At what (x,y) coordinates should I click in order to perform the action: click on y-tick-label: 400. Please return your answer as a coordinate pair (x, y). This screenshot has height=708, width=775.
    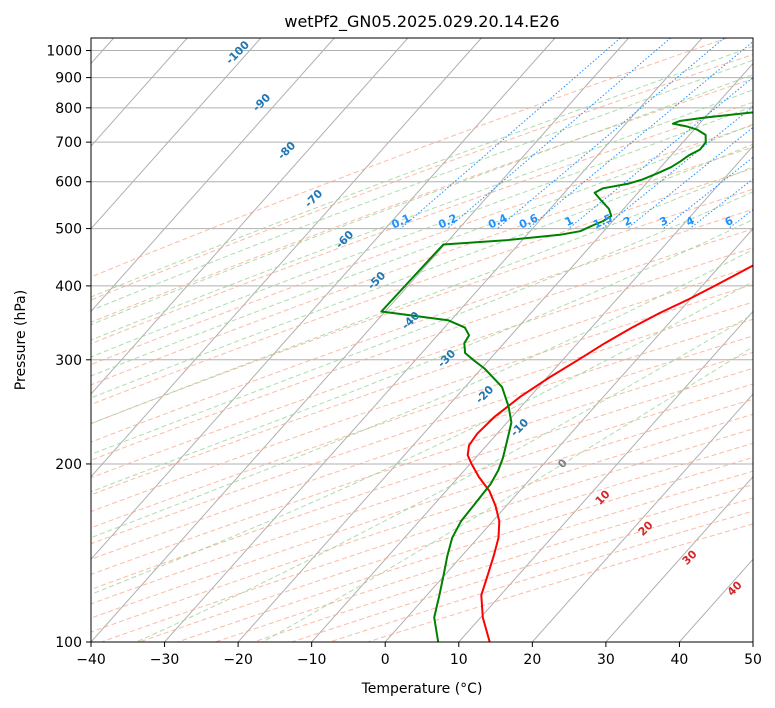
    Looking at the image, I should click on (68, 287).